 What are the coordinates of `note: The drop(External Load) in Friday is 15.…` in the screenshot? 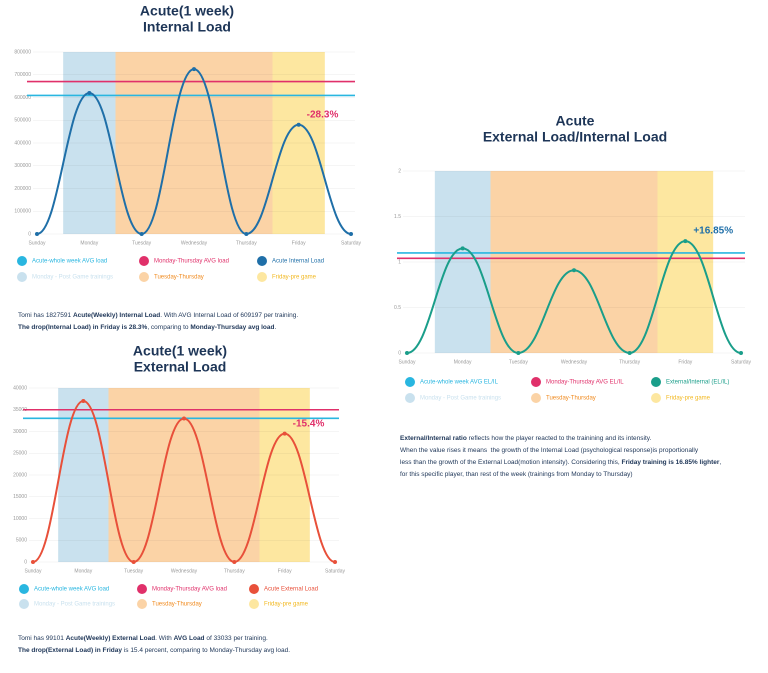 It's located at (154, 650).